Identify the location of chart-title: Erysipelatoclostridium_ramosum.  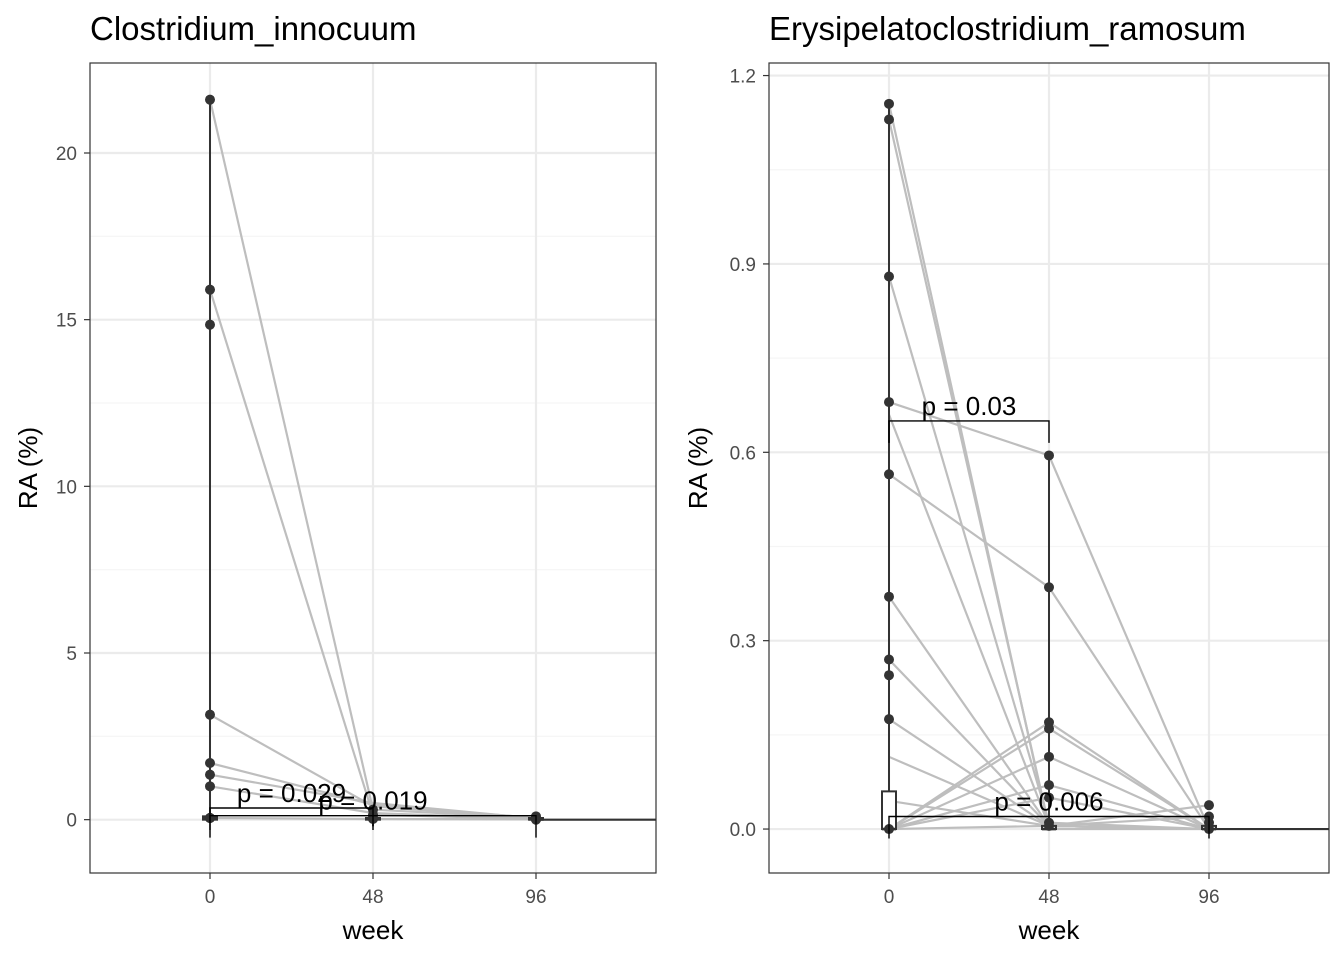
(1007, 28).